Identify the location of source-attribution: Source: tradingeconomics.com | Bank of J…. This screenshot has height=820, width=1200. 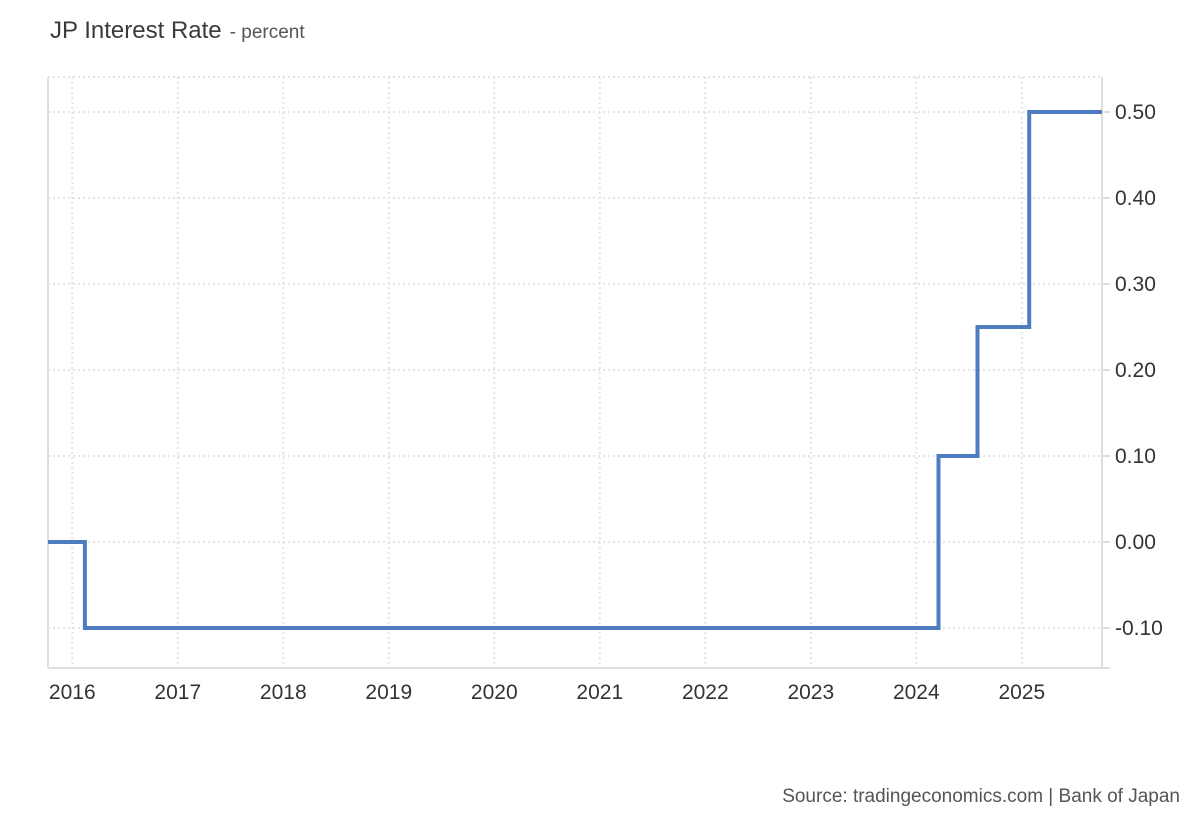
(981, 796).